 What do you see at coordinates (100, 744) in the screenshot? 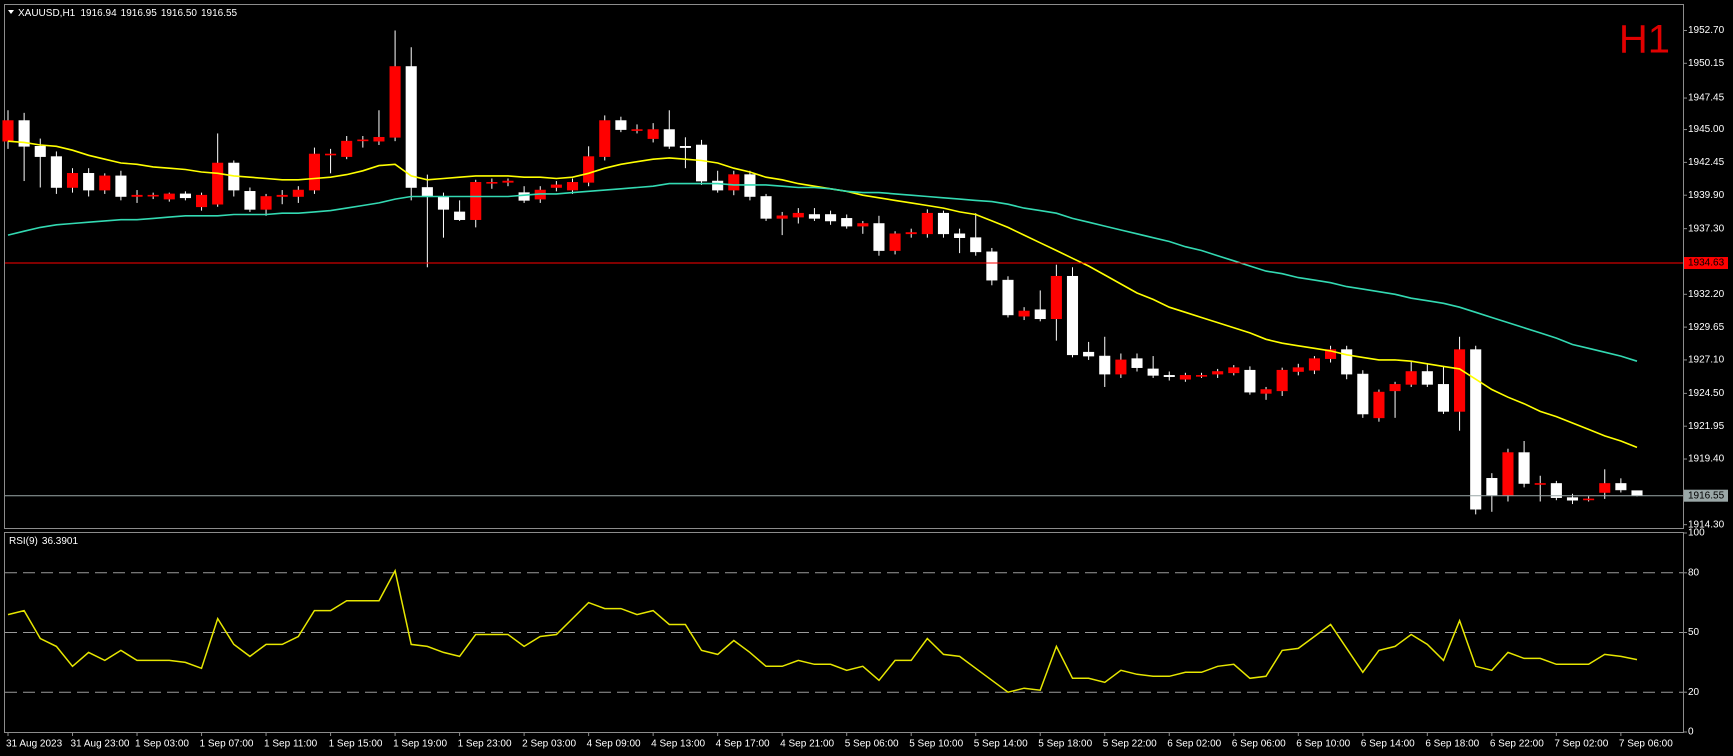
I see `x-tick-label: 31 Aug 23:00` at bounding box center [100, 744].